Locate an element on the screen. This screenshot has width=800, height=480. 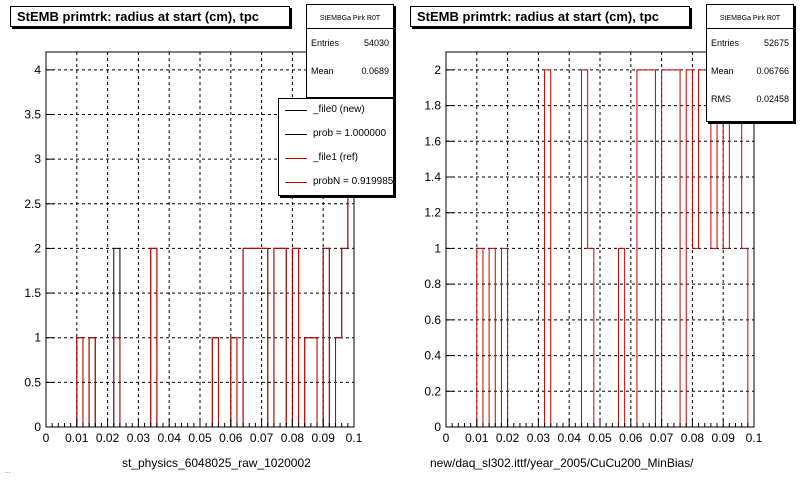
legend-swatch-prob is located at coordinates (296, 134).